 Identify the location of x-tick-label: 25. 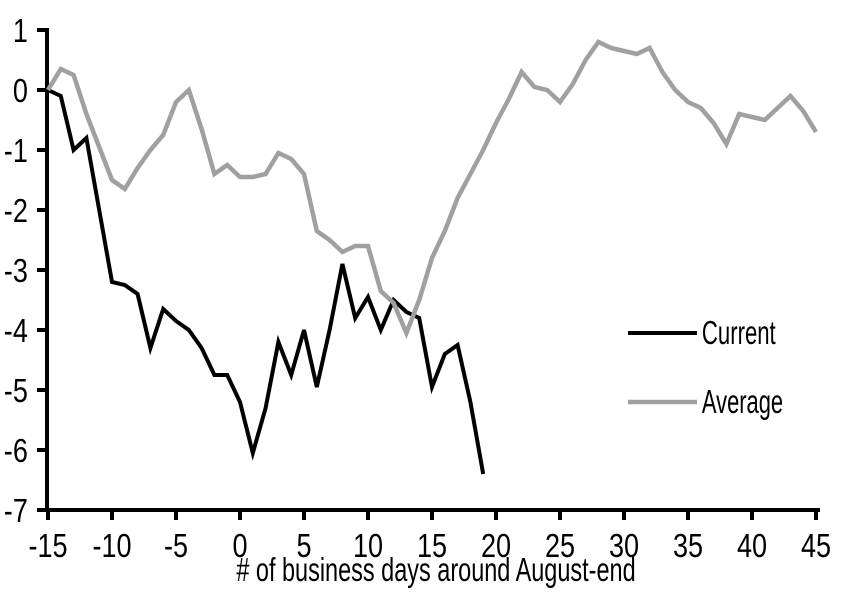
(560, 547).